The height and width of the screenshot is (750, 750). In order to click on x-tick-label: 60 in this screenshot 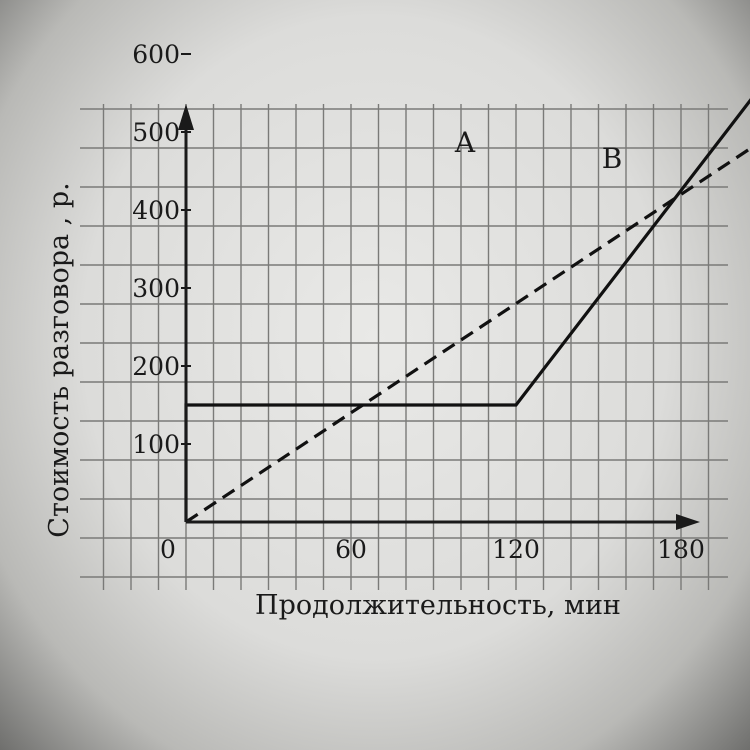, I will do `click(351, 549)`.